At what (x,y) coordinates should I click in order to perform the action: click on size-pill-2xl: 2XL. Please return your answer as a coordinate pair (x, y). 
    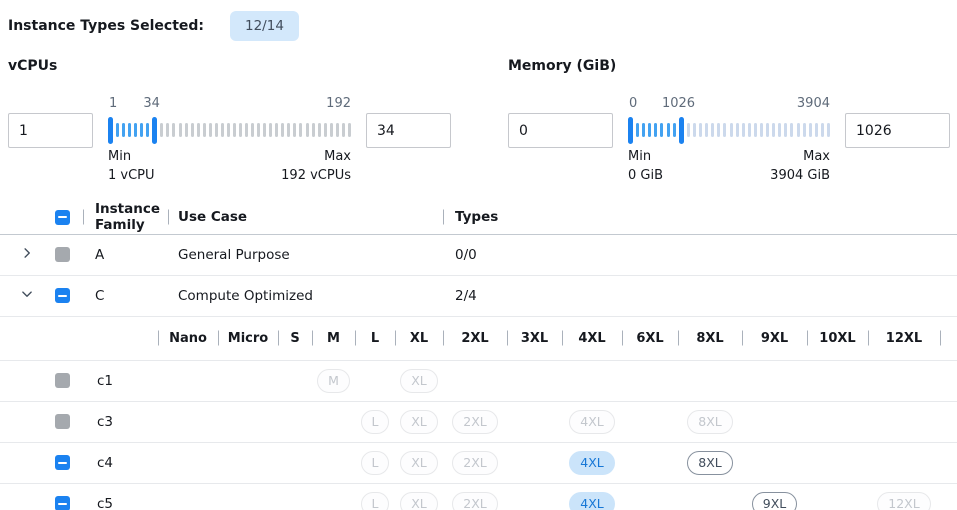
    Looking at the image, I should click on (475, 500).